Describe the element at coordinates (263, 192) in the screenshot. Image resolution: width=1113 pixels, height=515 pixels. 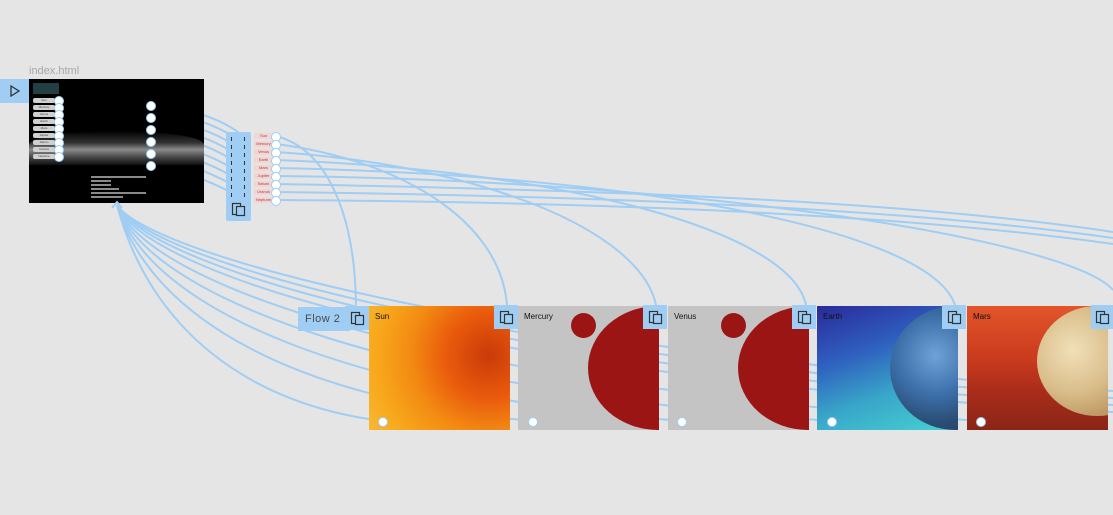
I see `hub-link-label: Uranus` at that location.